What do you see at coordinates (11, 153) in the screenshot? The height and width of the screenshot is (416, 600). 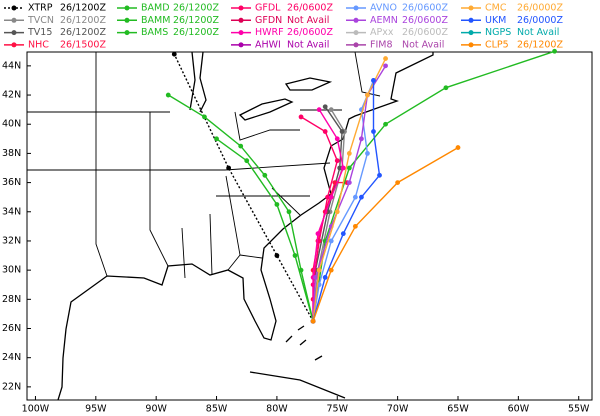 I see `y-tick-label: 38N` at bounding box center [11, 153].